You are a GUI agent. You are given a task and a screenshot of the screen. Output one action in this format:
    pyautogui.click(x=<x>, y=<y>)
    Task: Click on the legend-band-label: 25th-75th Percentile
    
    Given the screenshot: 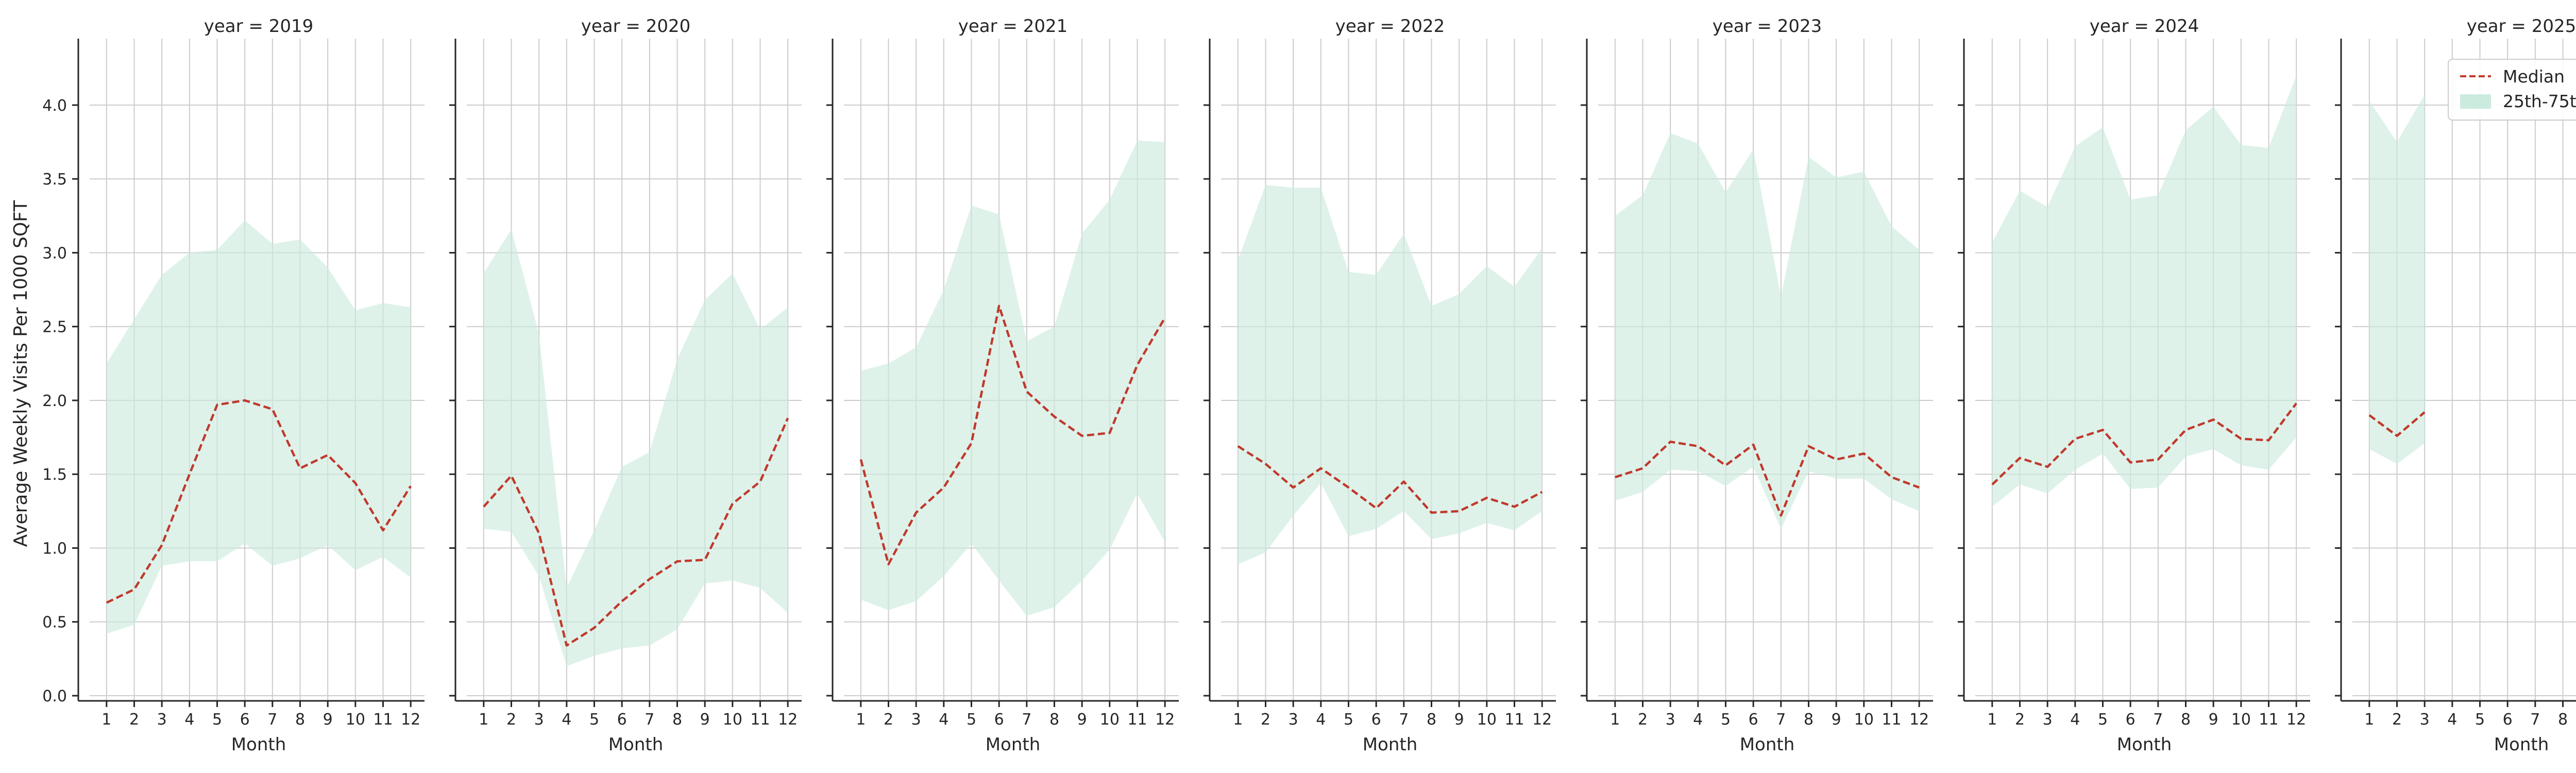 What is the action you would take?
    pyautogui.click(x=2539, y=101)
    